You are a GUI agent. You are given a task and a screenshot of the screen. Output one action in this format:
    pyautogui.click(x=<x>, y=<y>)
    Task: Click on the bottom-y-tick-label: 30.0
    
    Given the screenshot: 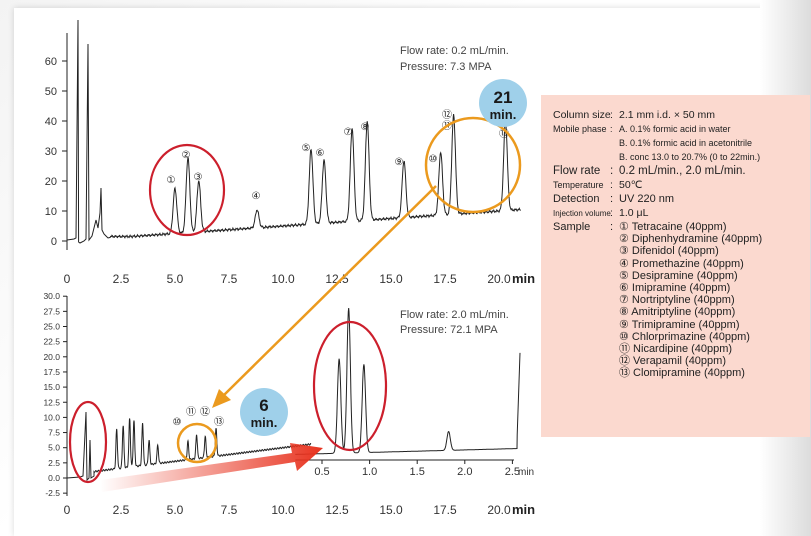 What is the action you would take?
    pyautogui.click(x=51, y=296)
    